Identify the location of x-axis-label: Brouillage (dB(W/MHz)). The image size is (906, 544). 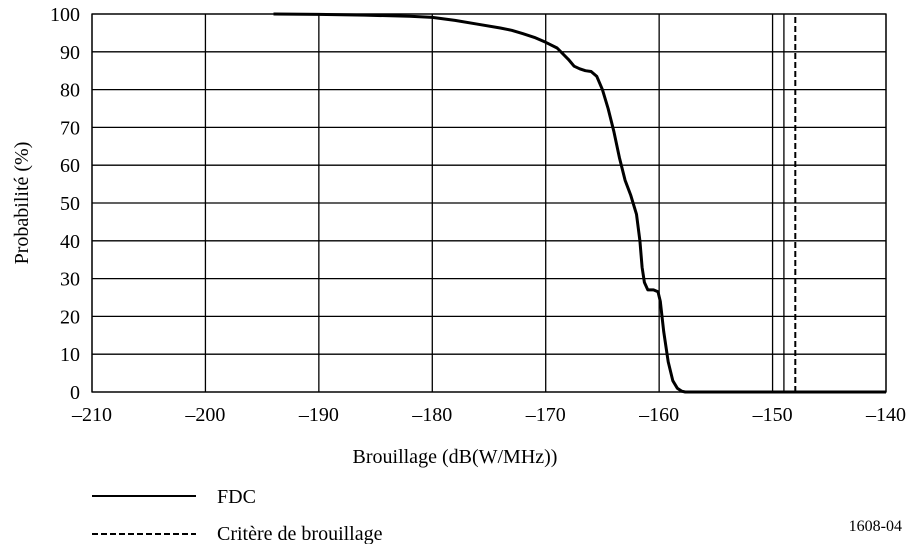
(455, 457).